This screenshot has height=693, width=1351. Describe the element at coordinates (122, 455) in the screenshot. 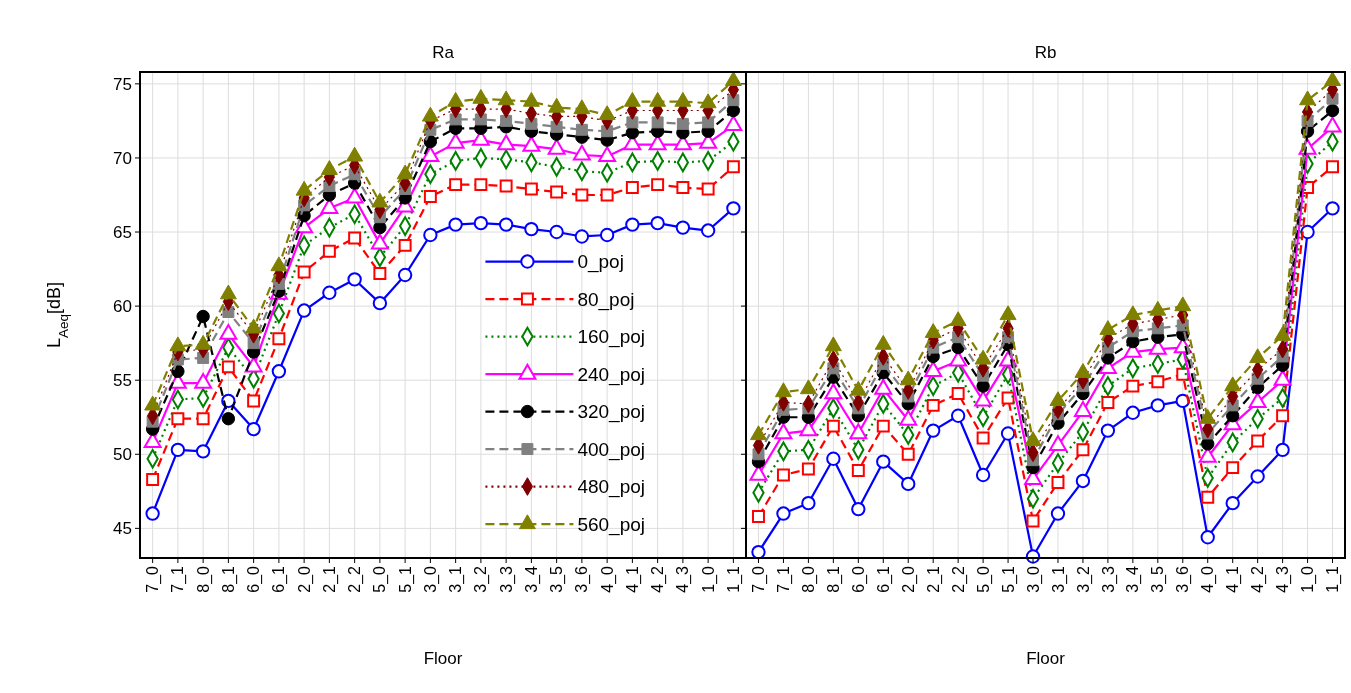

I see `y-tick-label: 50` at that location.